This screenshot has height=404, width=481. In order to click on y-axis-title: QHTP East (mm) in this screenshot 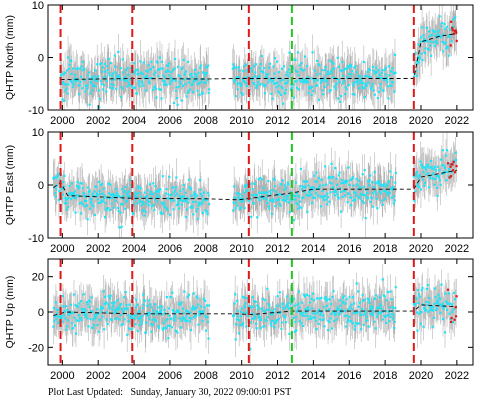, I will do `click(10, 185)`.